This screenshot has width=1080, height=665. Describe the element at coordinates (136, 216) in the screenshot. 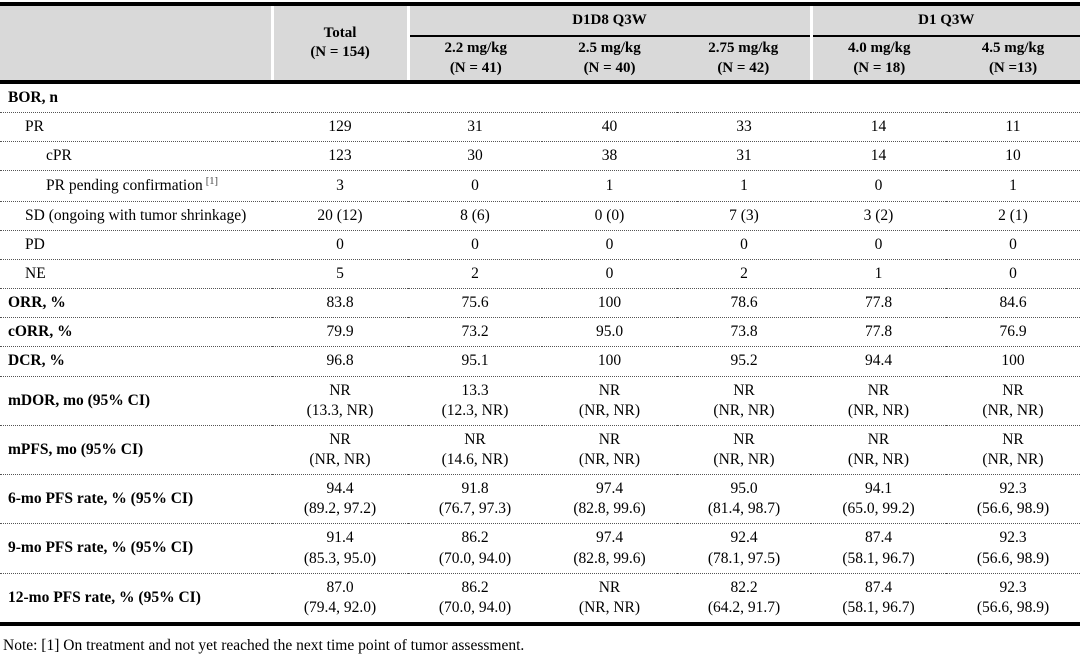

I see `row-label: SD (ongoing with tumor shrinkage)` at that location.